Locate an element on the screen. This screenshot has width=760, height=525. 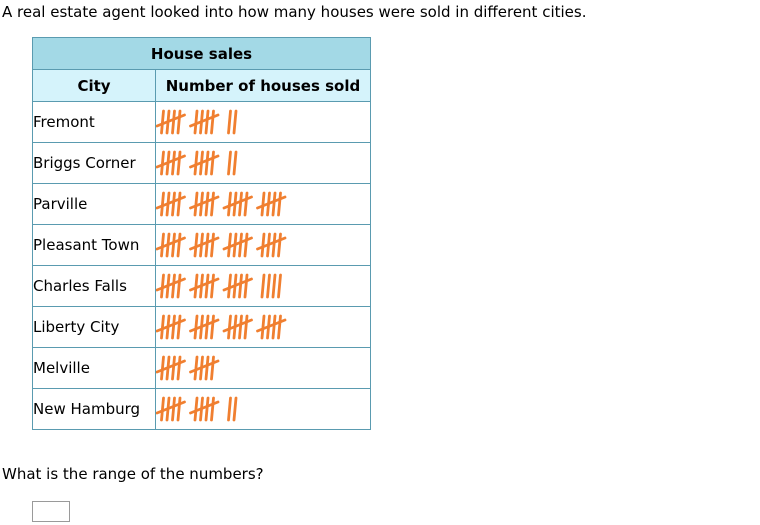
table-row: Melville is located at coordinates (201, 368).